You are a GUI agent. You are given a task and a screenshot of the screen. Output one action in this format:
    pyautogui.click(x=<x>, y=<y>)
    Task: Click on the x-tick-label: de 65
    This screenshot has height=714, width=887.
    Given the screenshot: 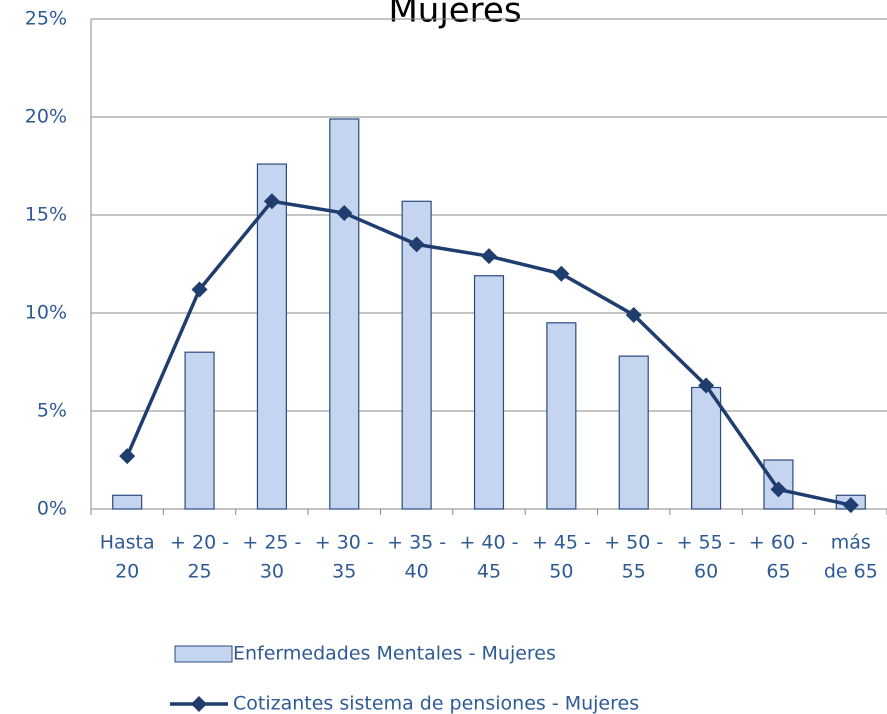 What is the action you would take?
    pyautogui.click(x=851, y=572)
    